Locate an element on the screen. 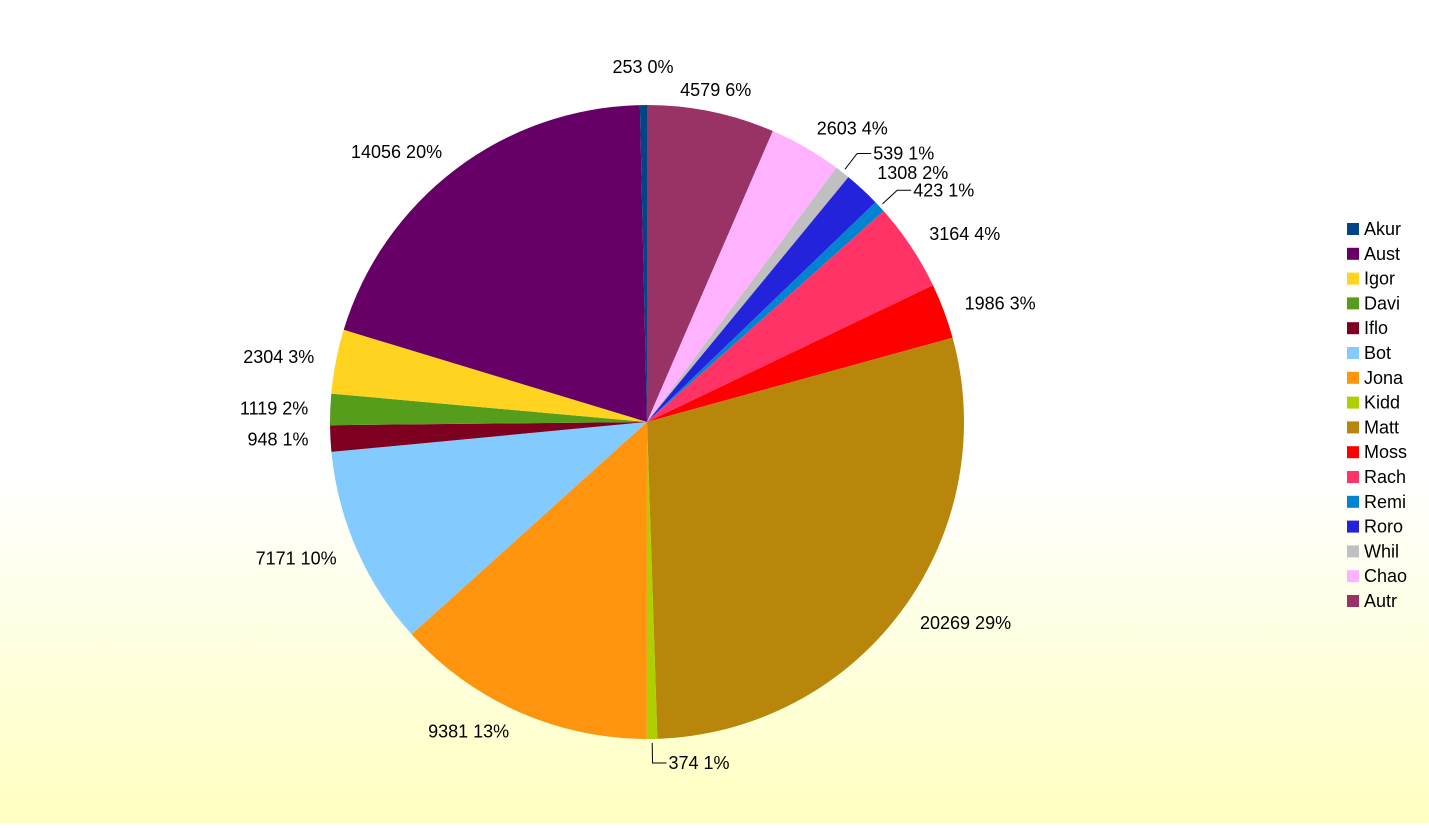 The image size is (1429, 828). data-label-roro: 1308 2% is located at coordinates (912, 173).